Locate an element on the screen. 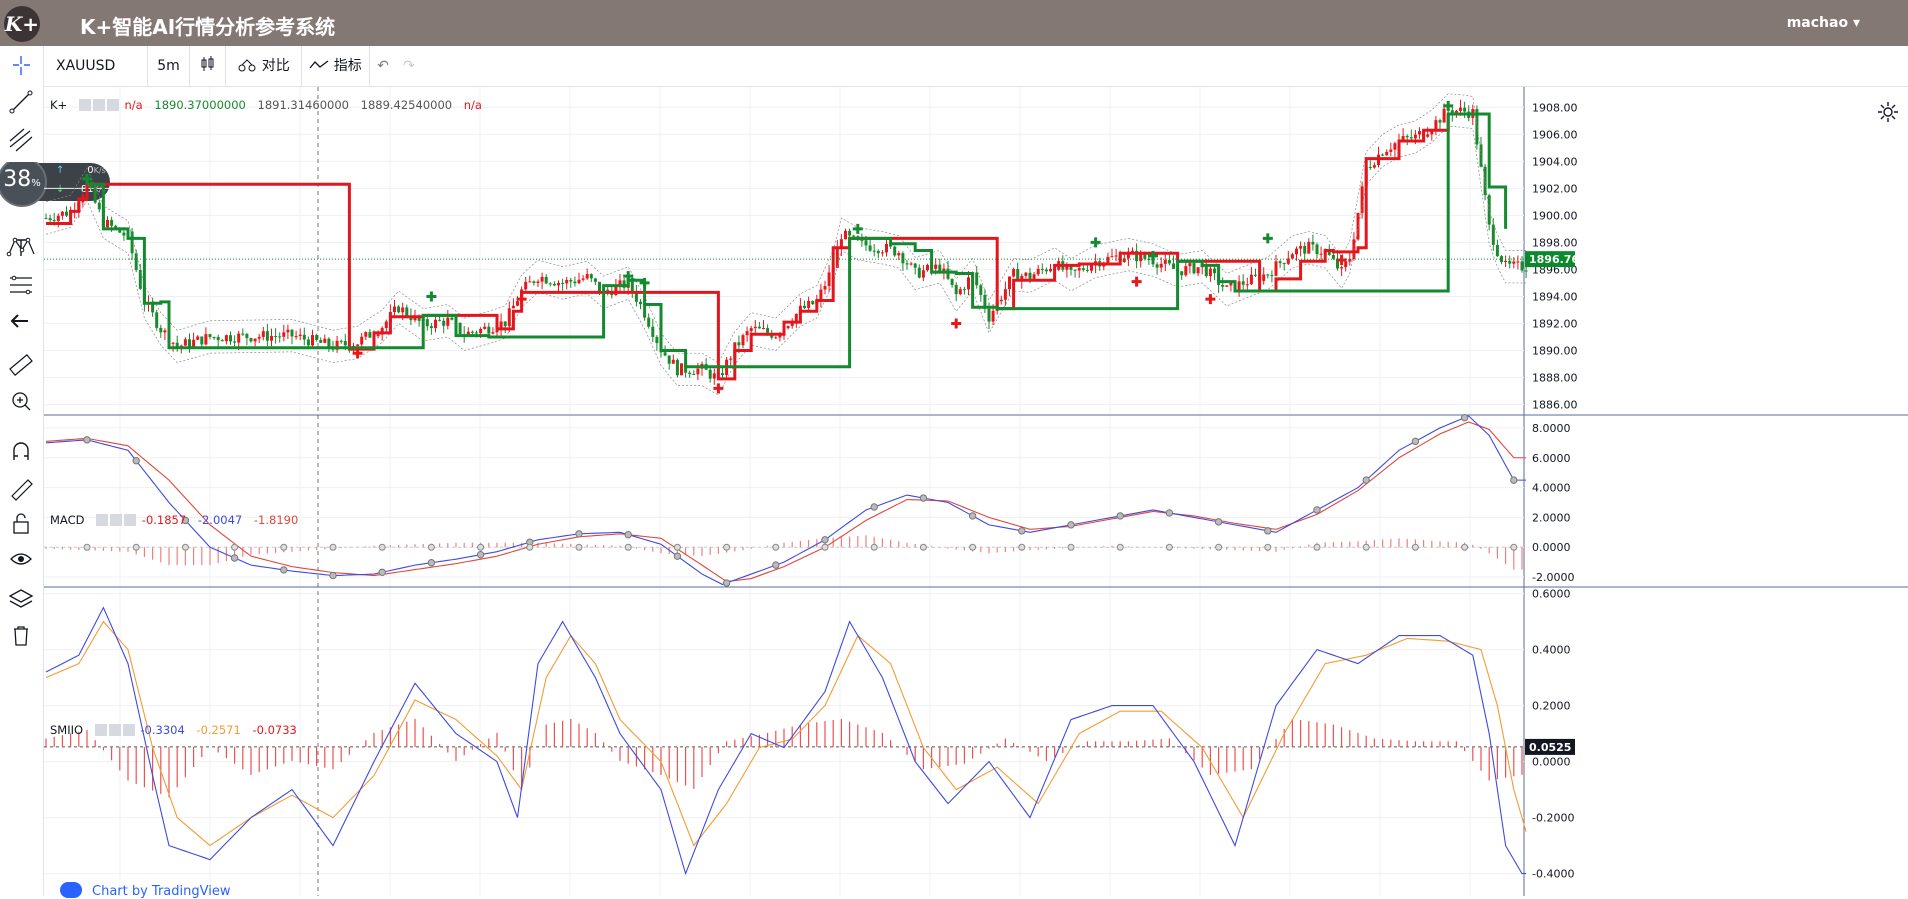 The width and height of the screenshot is (1908, 899). price-tick-label: 1894.00 is located at coordinates (1555, 296).